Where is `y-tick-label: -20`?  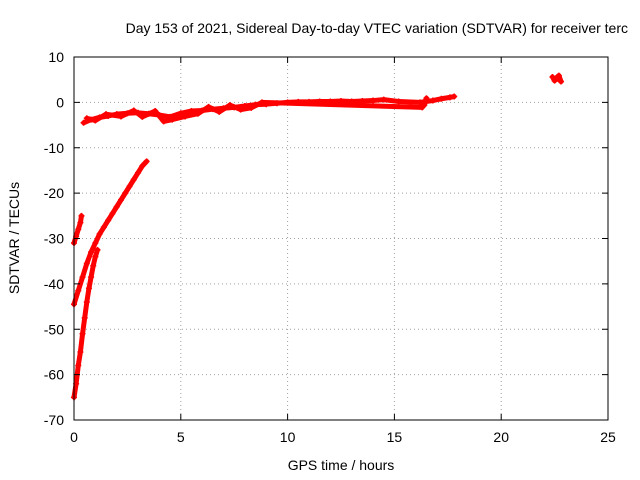 y-tick-label: -20 is located at coordinates (54, 193).